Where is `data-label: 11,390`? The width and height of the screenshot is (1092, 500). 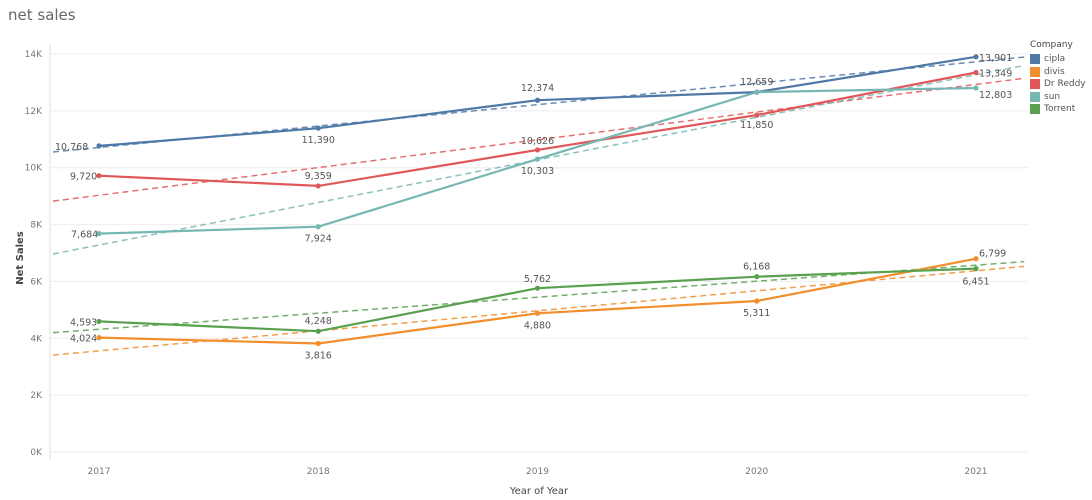 data-label: 11,390 is located at coordinates (318, 140).